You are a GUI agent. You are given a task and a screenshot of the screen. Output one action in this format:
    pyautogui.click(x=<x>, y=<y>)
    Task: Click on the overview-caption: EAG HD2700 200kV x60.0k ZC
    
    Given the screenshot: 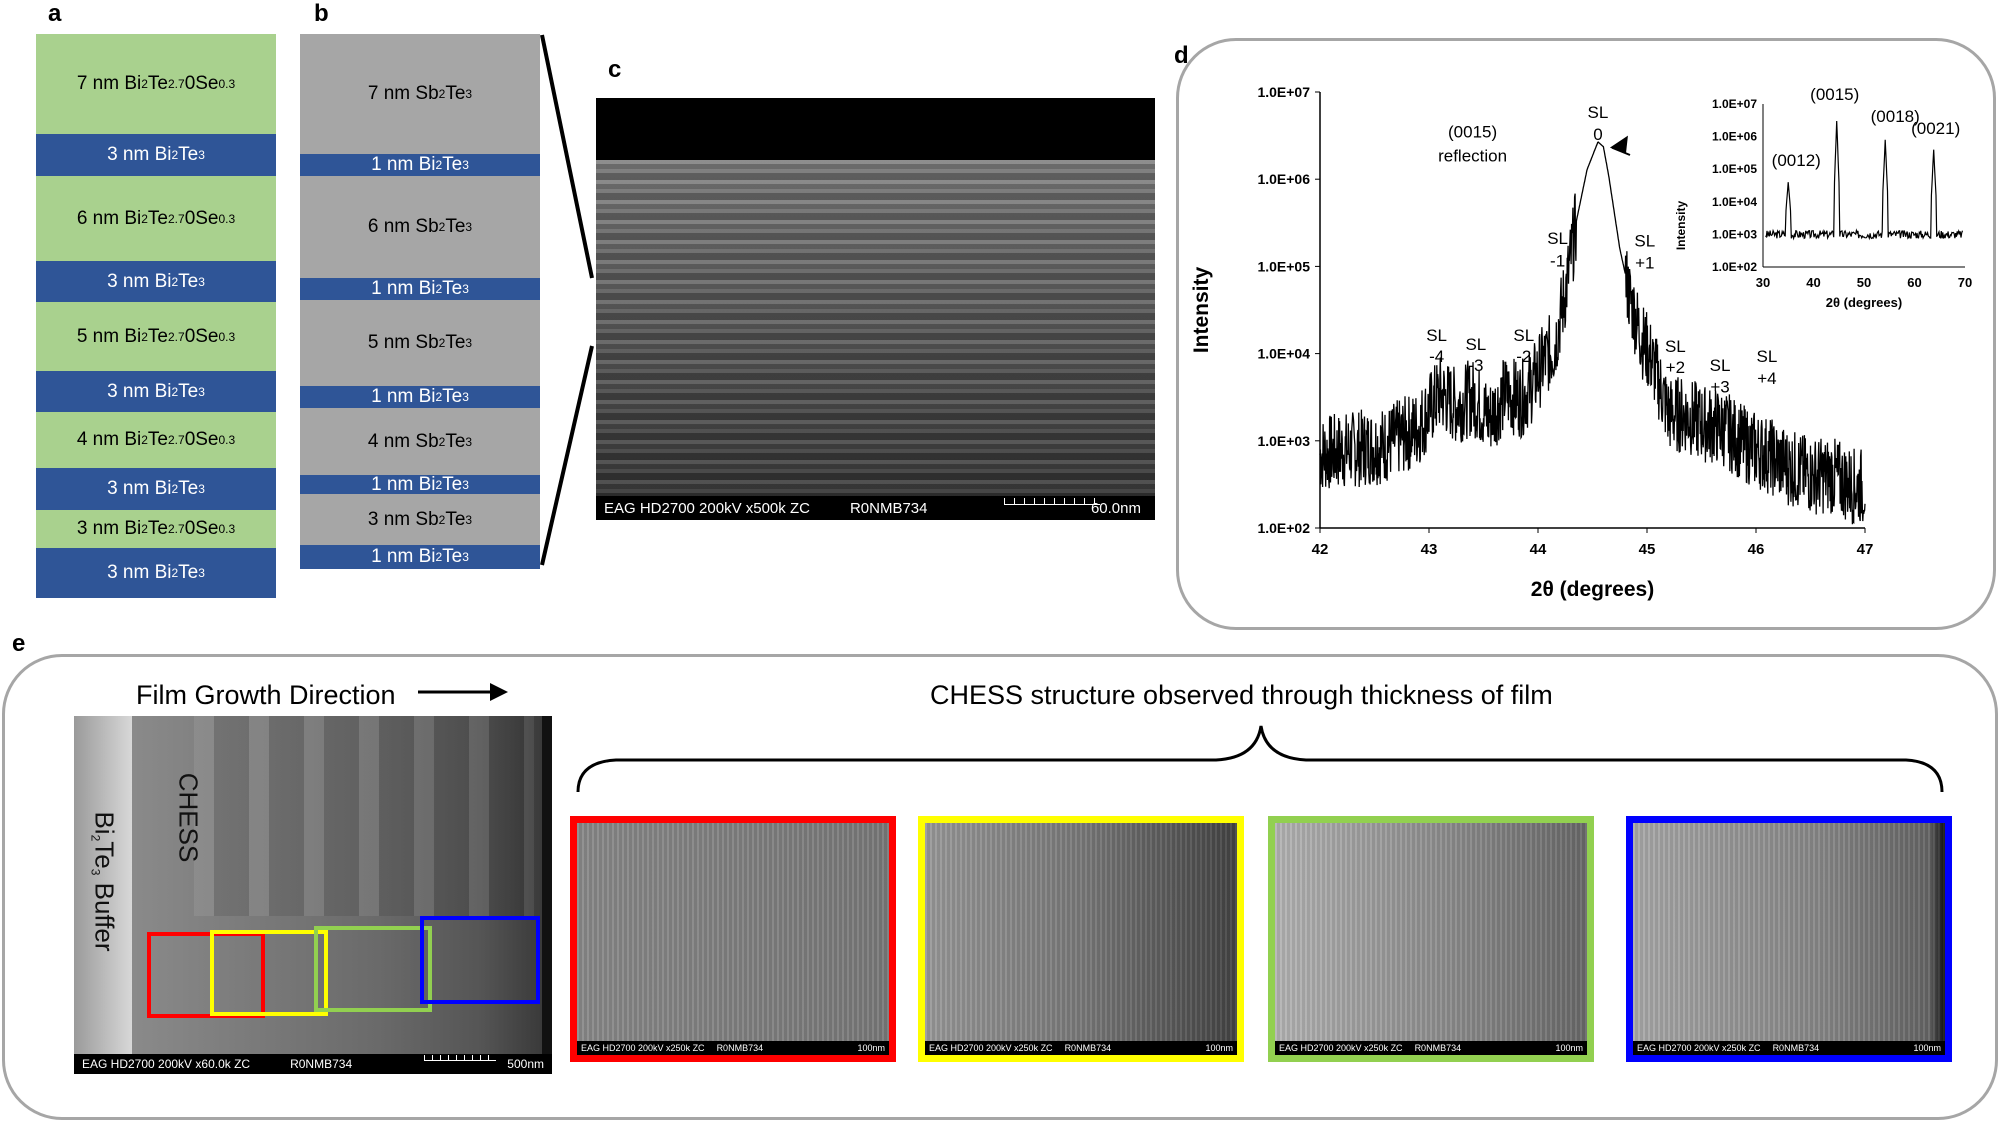 What is the action you would take?
    pyautogui.click(x=166, y=1064)
    